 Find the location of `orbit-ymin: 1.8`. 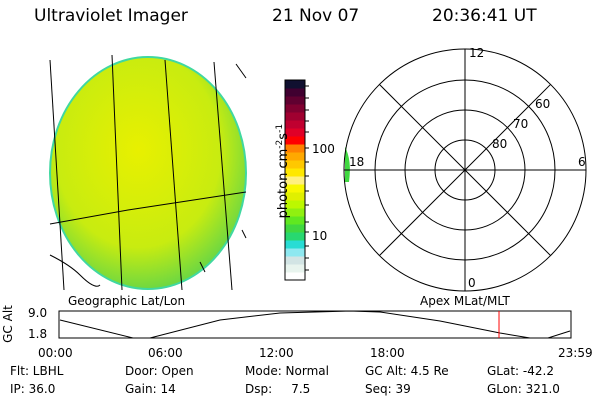

orbit-ymin: 1.8 is located at coordinates (38, 334).